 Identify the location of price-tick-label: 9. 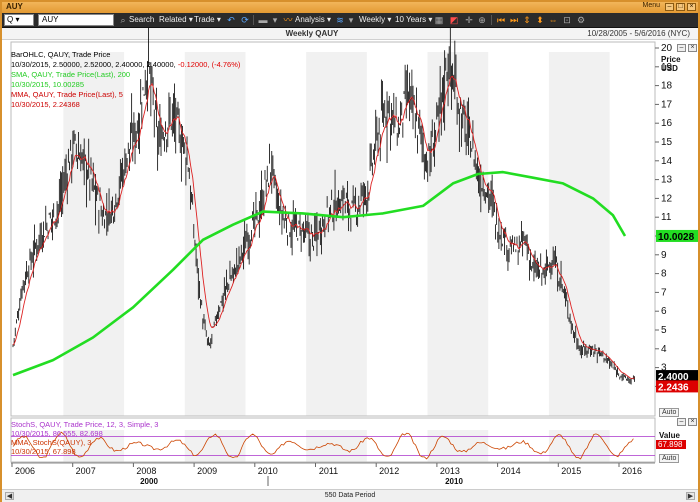
(664, 255).